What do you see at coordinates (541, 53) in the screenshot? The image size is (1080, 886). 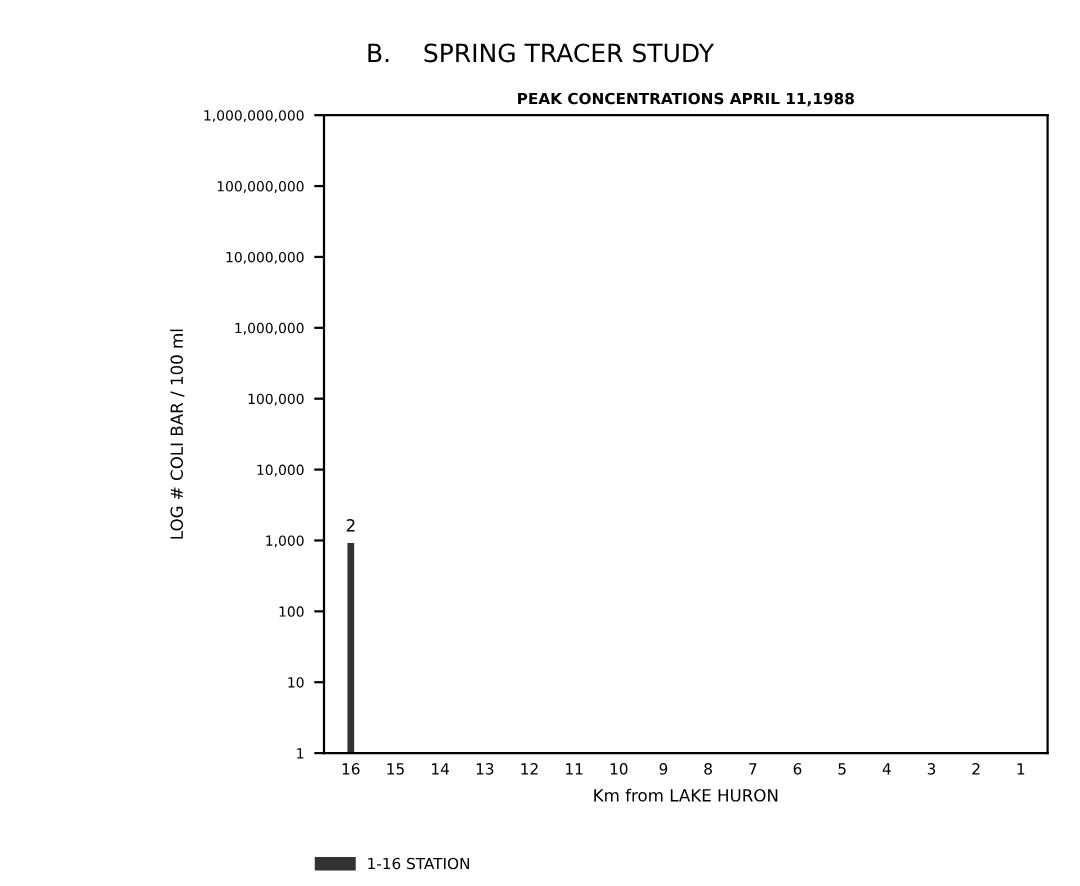 I see `chart-title: B. SPRING TRACER STUDY` at bounding box center [541, 53].